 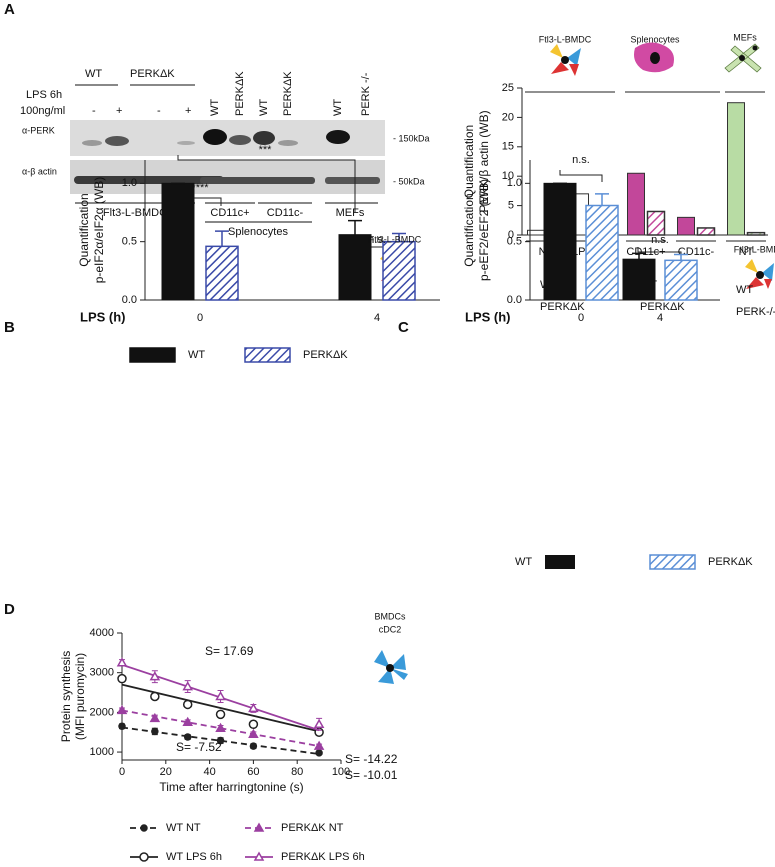 What do you see at coordinates (9, 609) in the screenshot?
I see `panel-letter: D` at bounding box center [9, 609].